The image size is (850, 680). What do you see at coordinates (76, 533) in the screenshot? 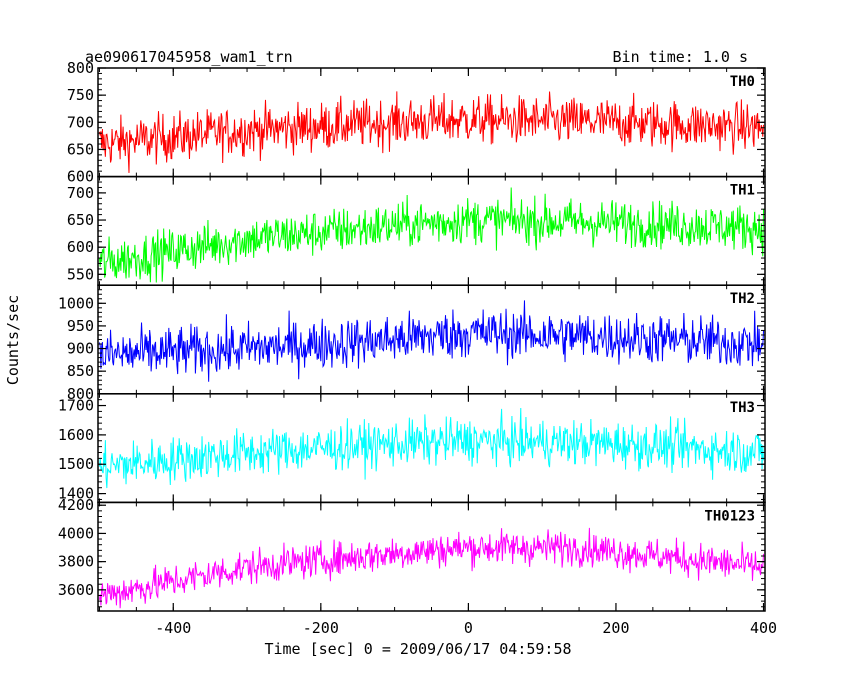
I see `y-tick-label: 4000` at bounding box center [76, 533].